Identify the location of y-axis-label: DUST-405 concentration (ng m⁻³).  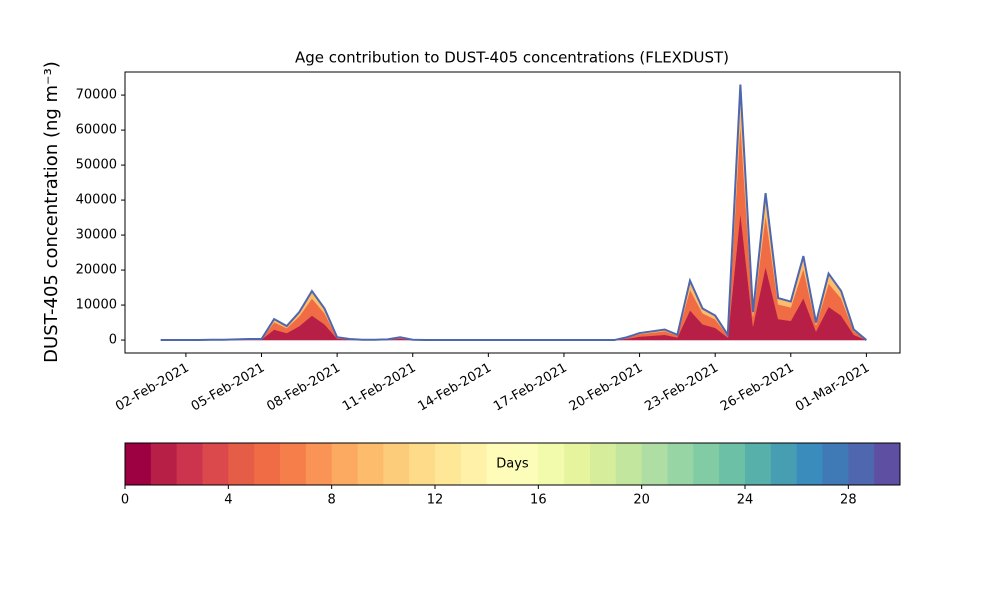
(51, 212).